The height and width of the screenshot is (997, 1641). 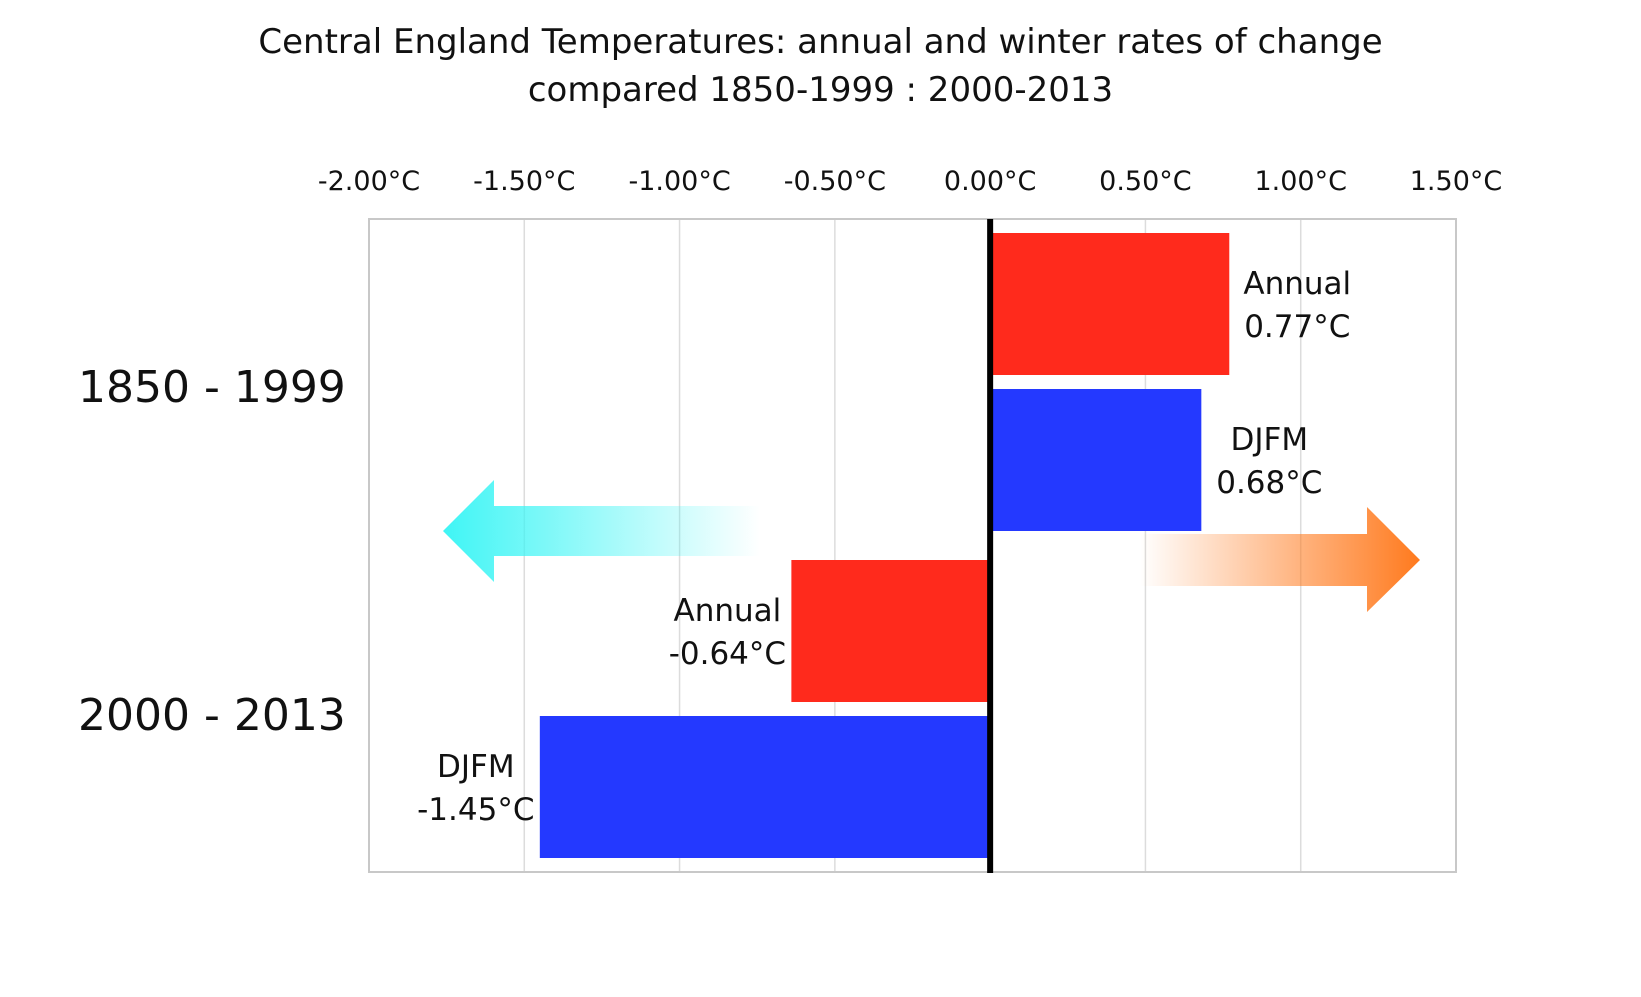 I want to click on bar-djfm-1850-1999, so click(x=1096, y=460).